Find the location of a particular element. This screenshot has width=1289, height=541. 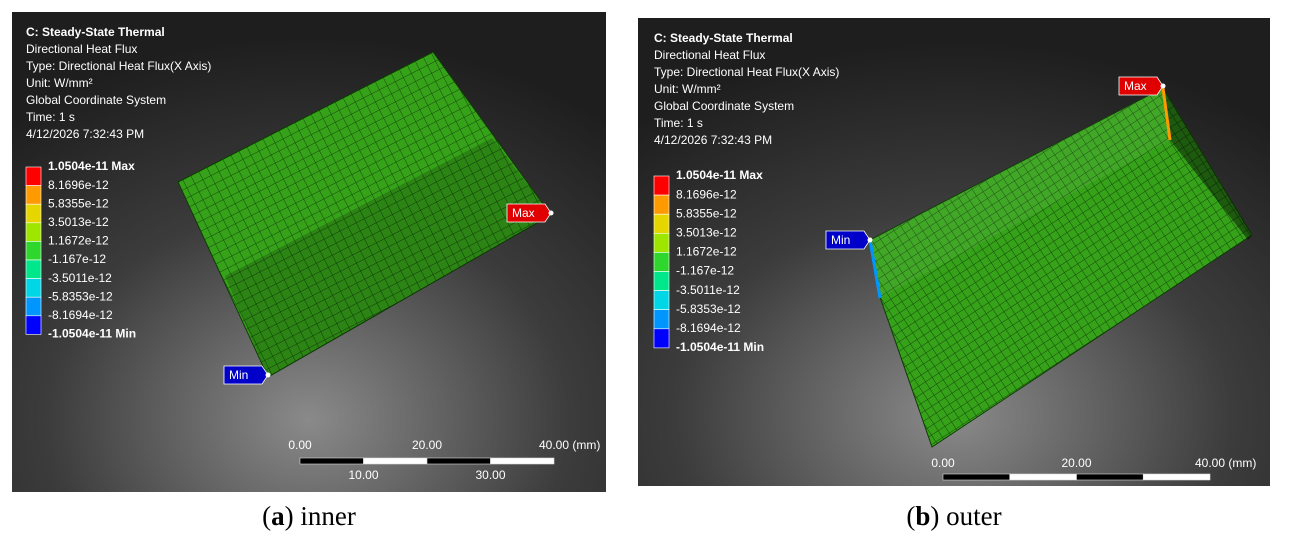

caption: (a) inner is located at coordinates (309, 516).